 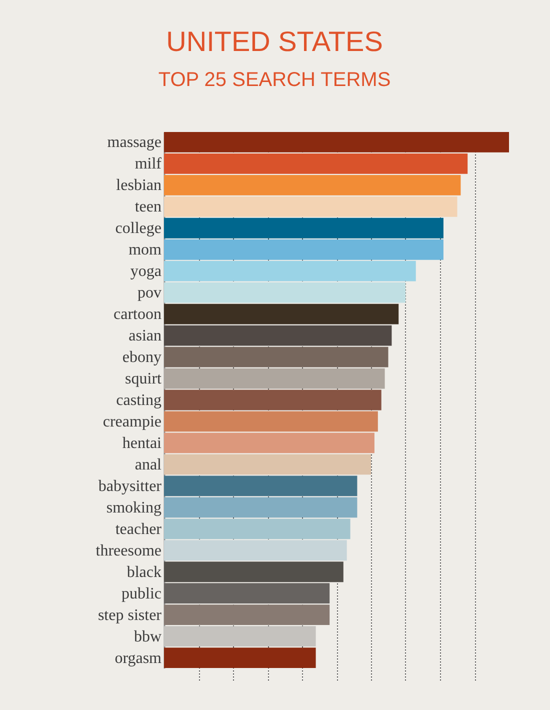 I want to click on y-tick-label: college, so click(x=138, y=229).